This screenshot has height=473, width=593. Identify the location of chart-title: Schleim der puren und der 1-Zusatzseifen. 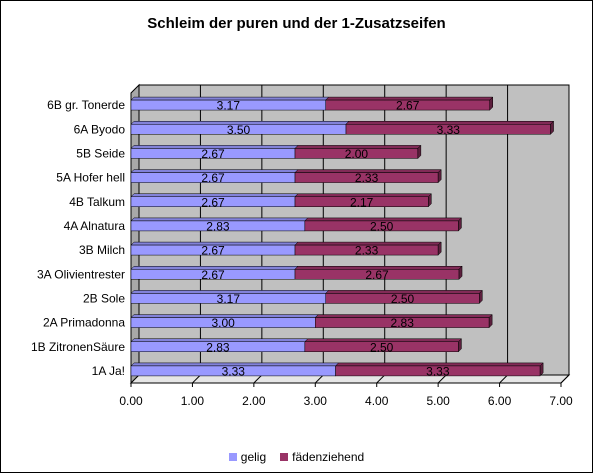
(296, 23).